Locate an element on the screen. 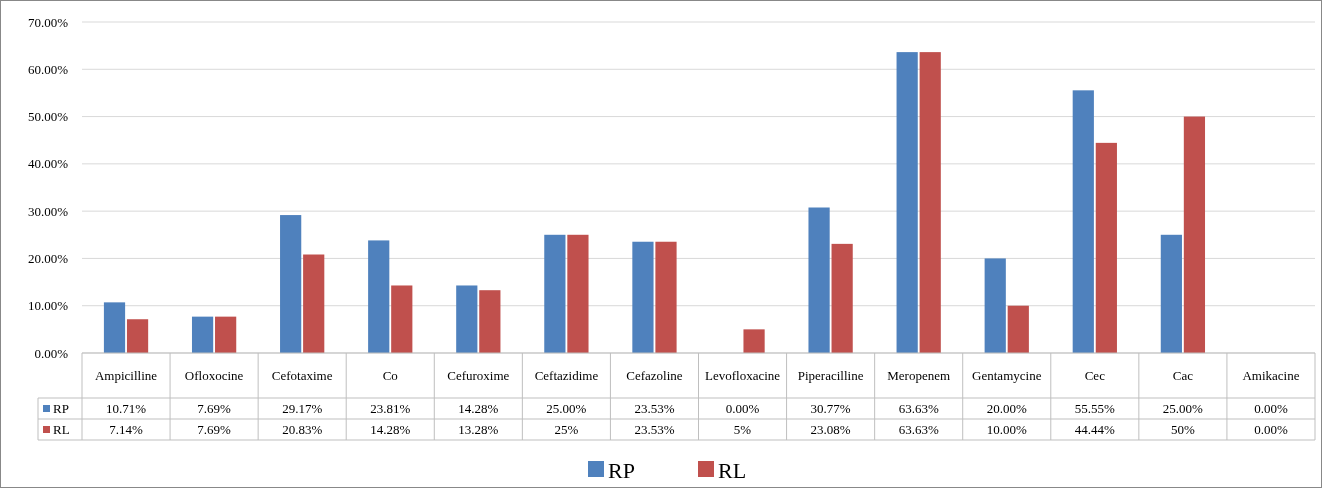 The height and width of the screenshot is (488, 1322). data-label: 7.14% is located at coordinates (126, 430).